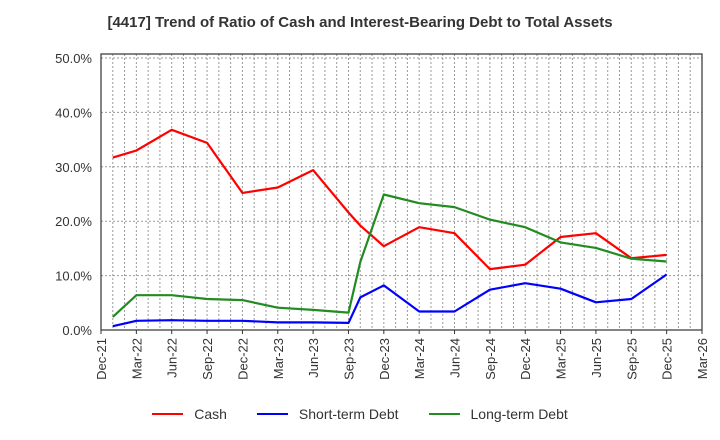 The width and height of the screenshot is (720, 440). I want to click on legend-swatch-short-term-debt, so click(272, 414).